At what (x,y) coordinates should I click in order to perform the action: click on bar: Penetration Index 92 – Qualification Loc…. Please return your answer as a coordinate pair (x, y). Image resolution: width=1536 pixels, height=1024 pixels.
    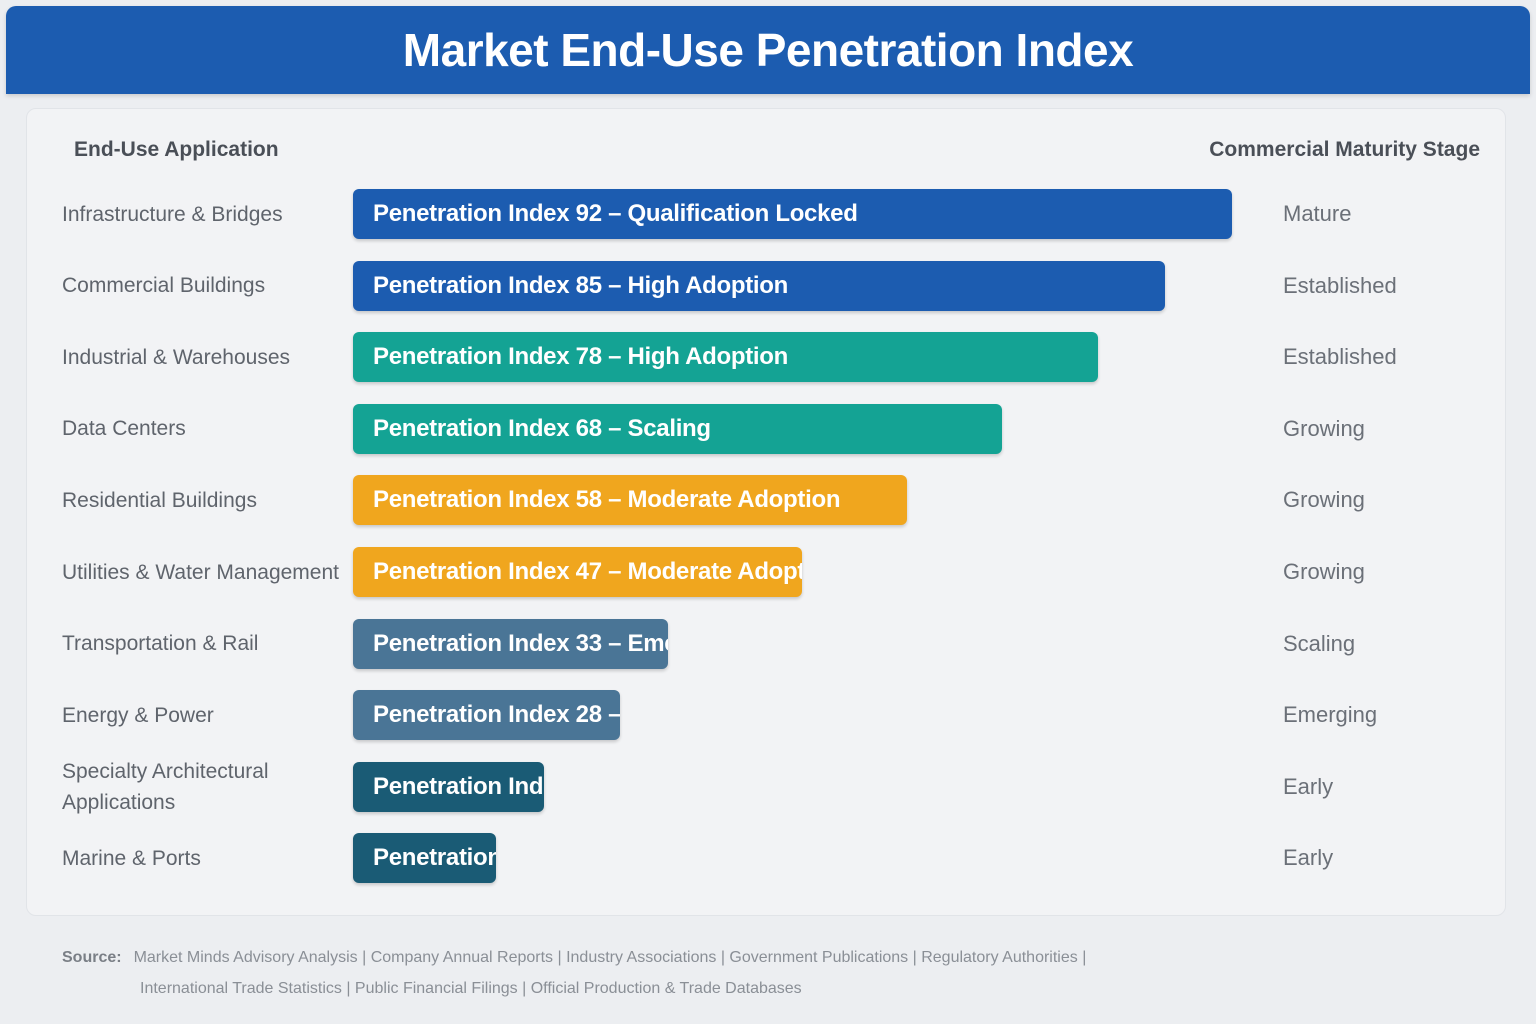
    Looking at the image, I should click on (792, 214).